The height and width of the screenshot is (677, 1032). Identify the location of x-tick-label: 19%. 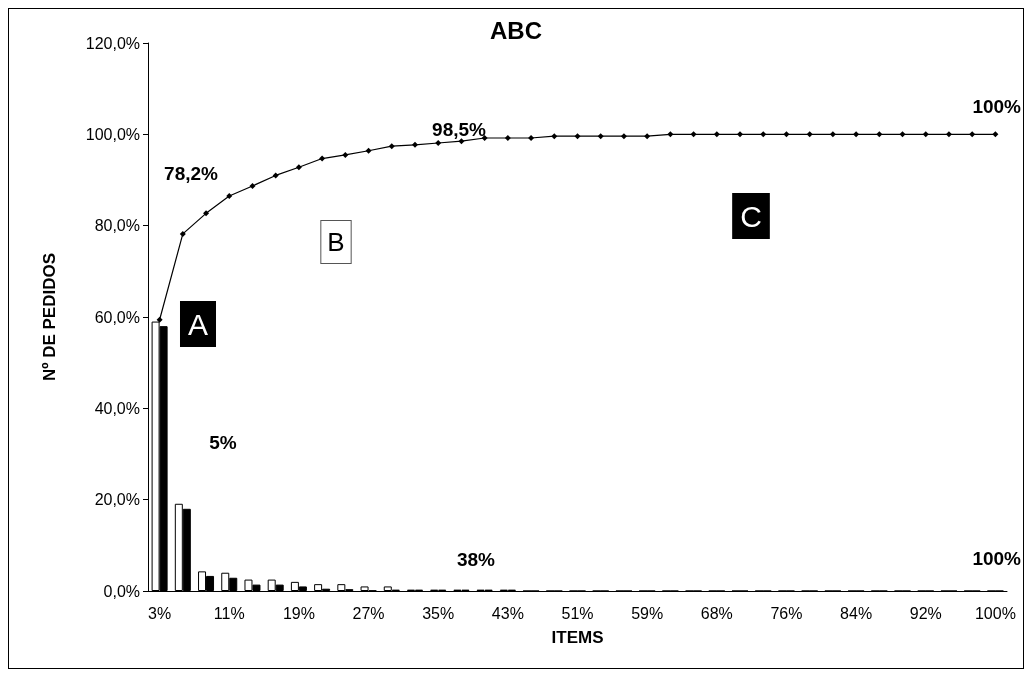
(298, 613).